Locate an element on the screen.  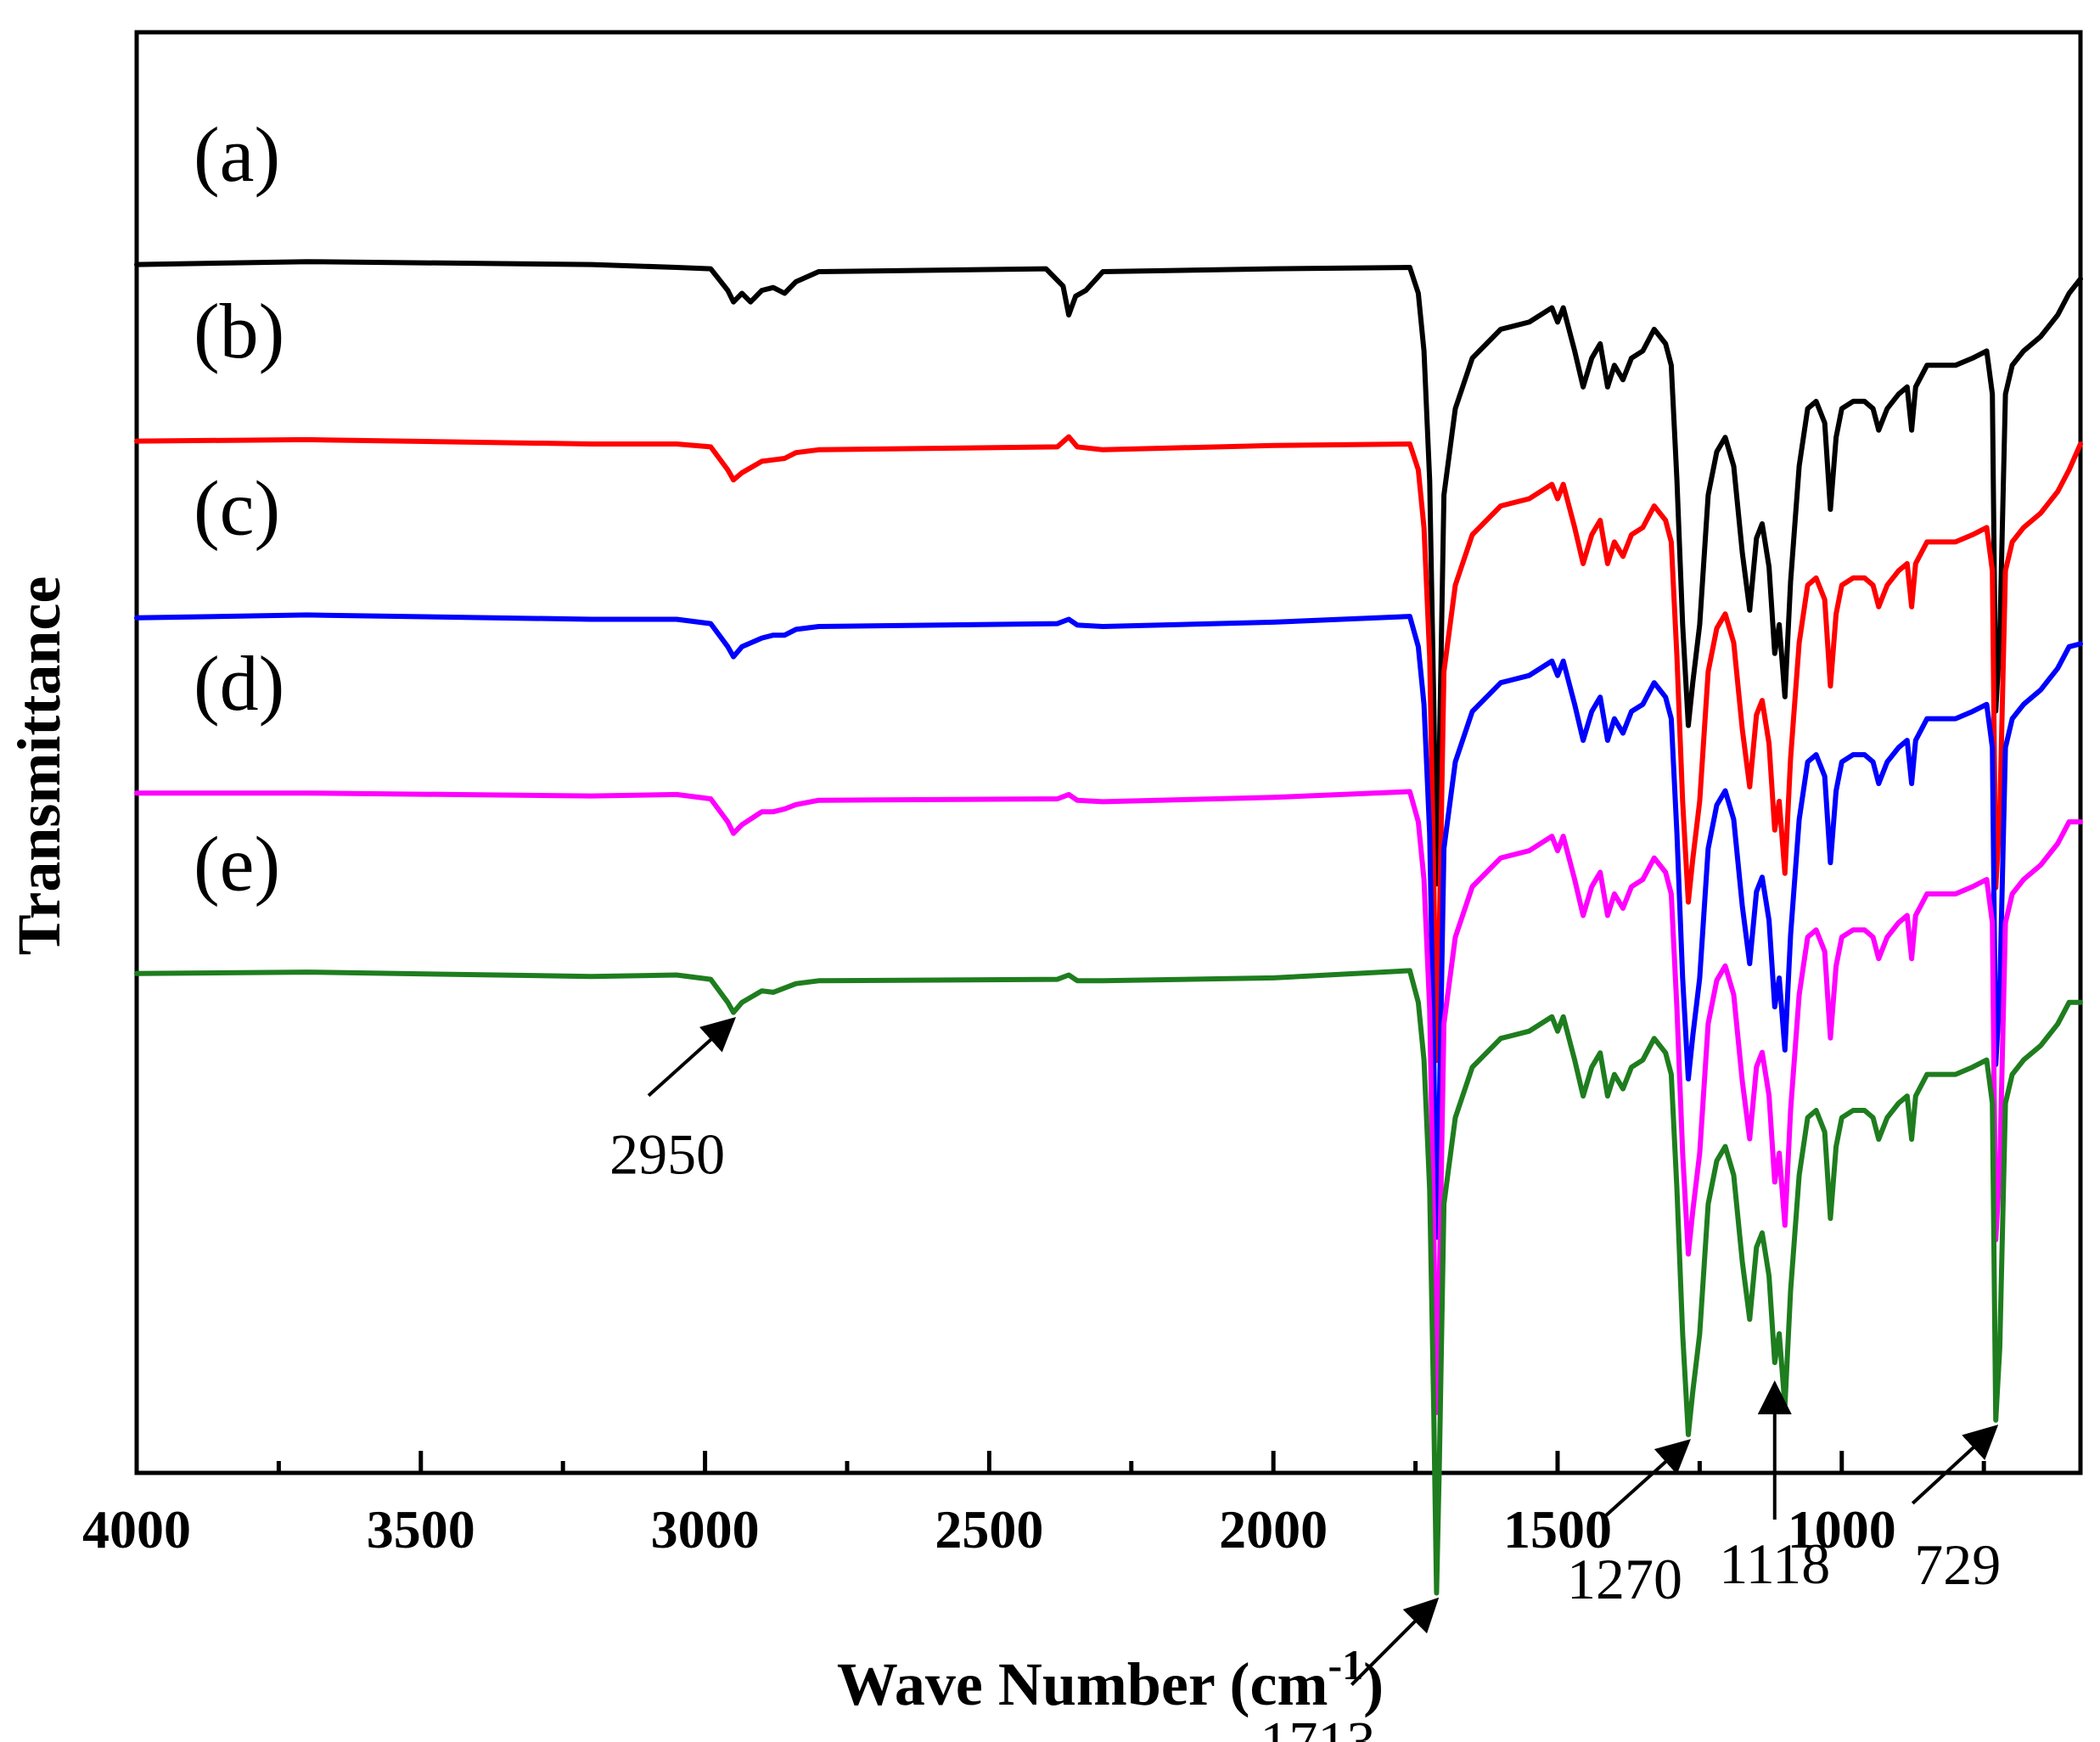
annotation-label-2950: 2950 is located at coordinates (667, 1155).